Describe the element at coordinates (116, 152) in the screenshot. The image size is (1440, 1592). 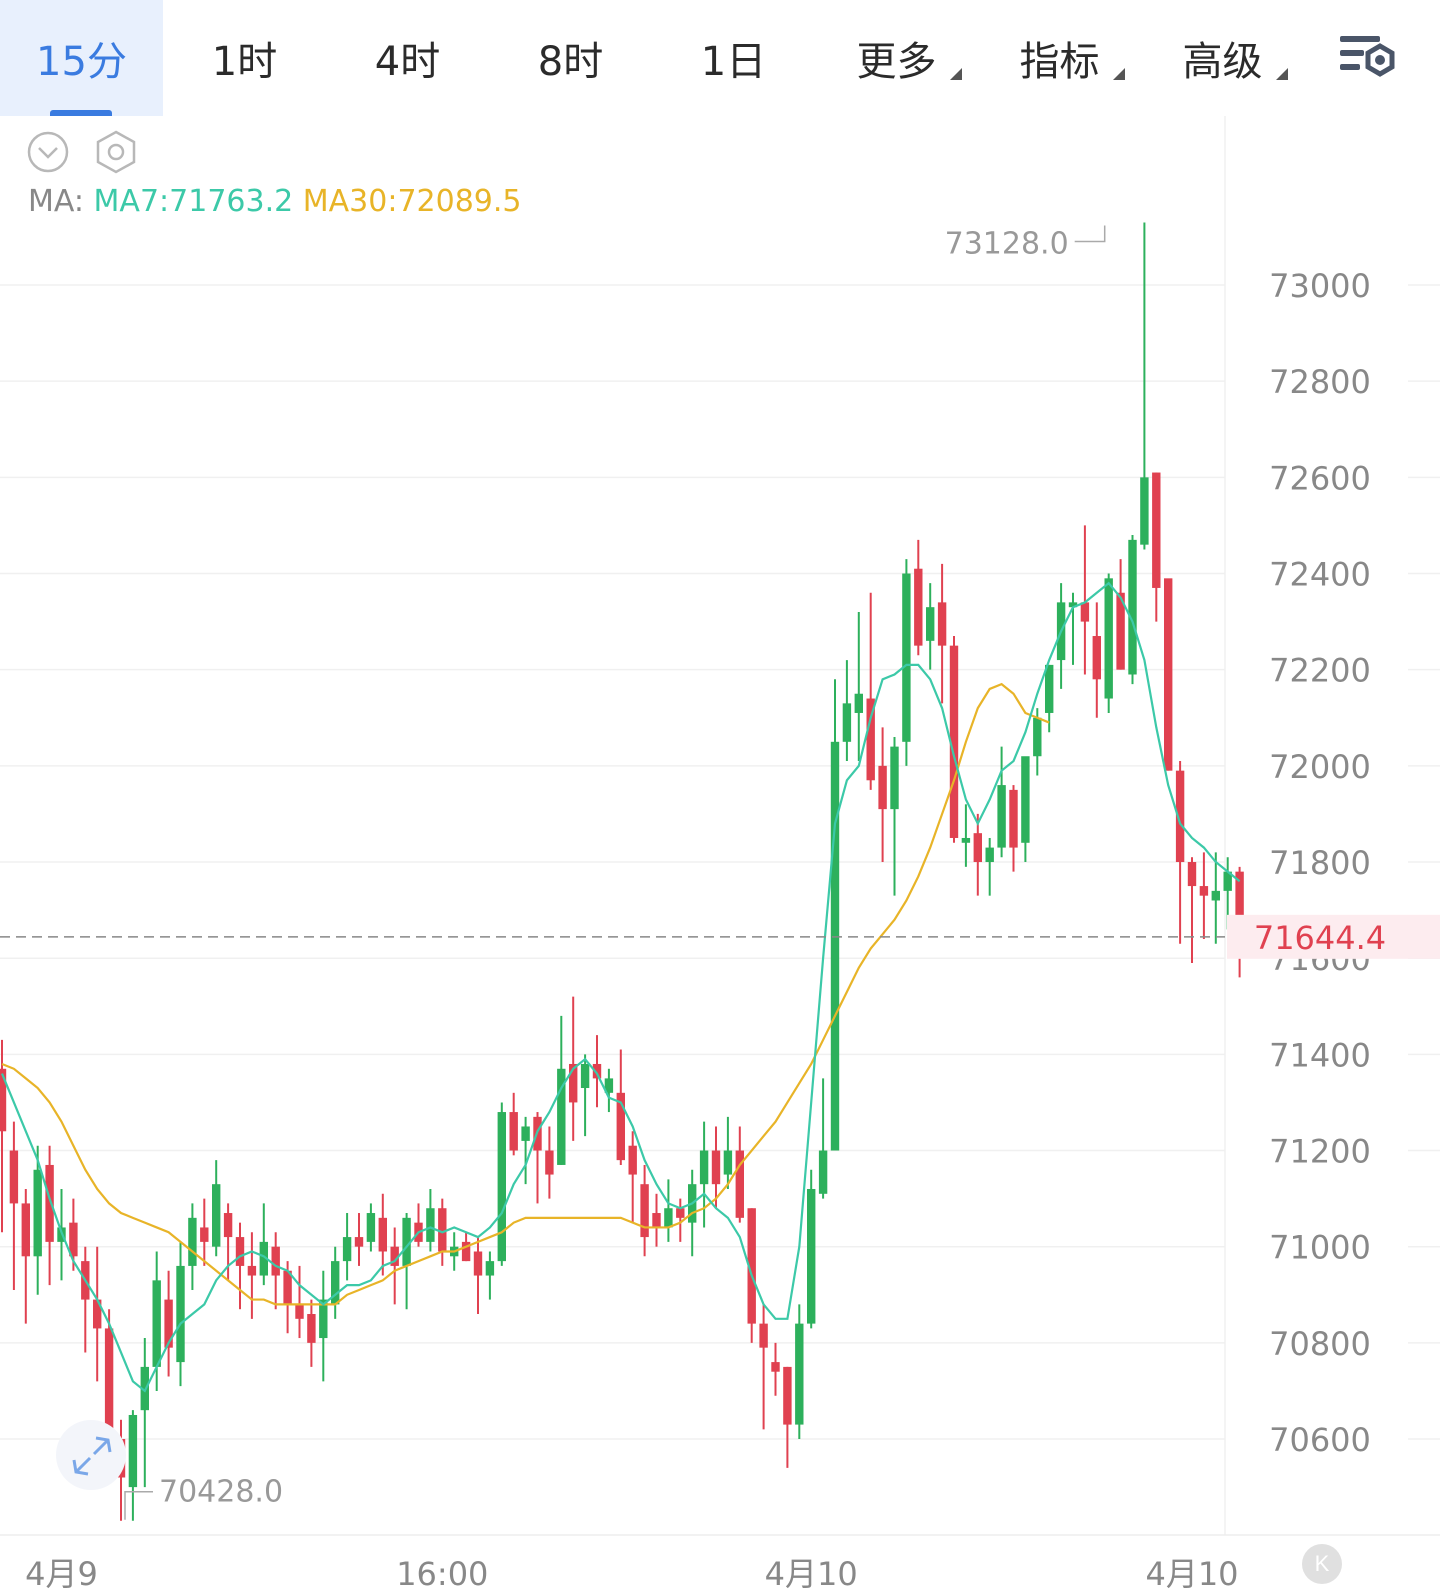
I see `indicator-settings-icon` at that location.